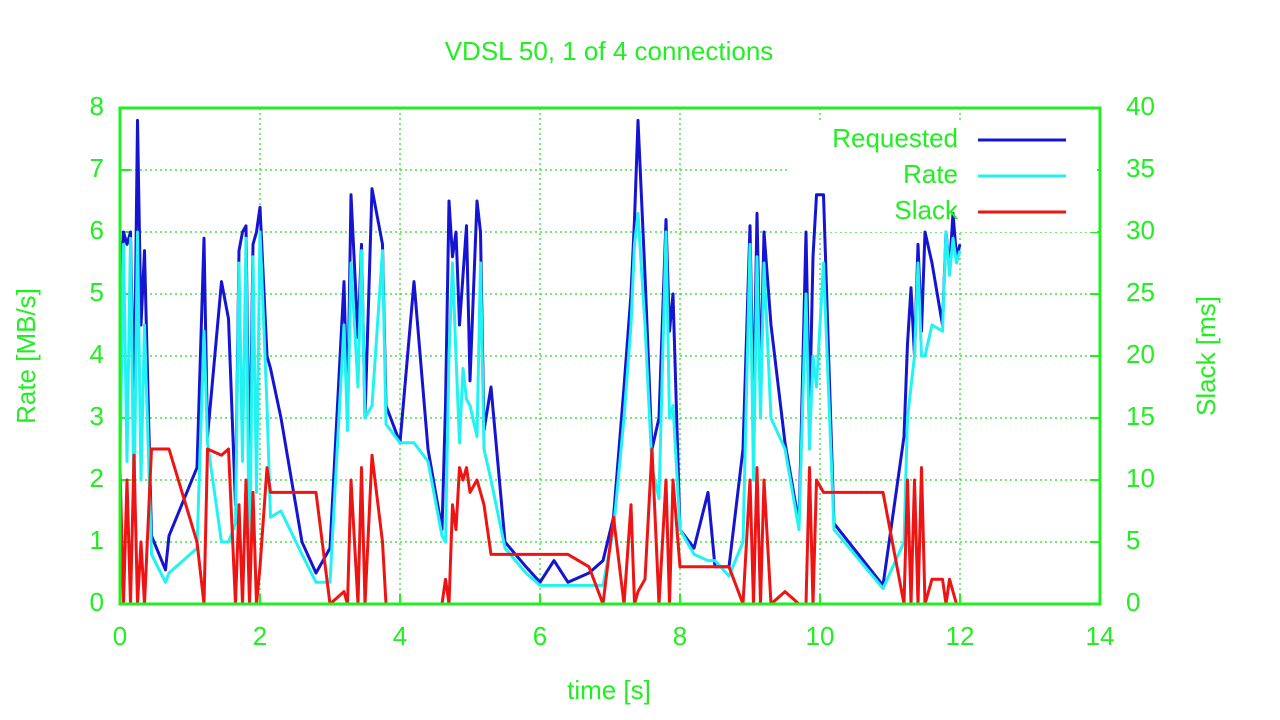  I want to click on x-tick-label: 2, so click(260, 636).